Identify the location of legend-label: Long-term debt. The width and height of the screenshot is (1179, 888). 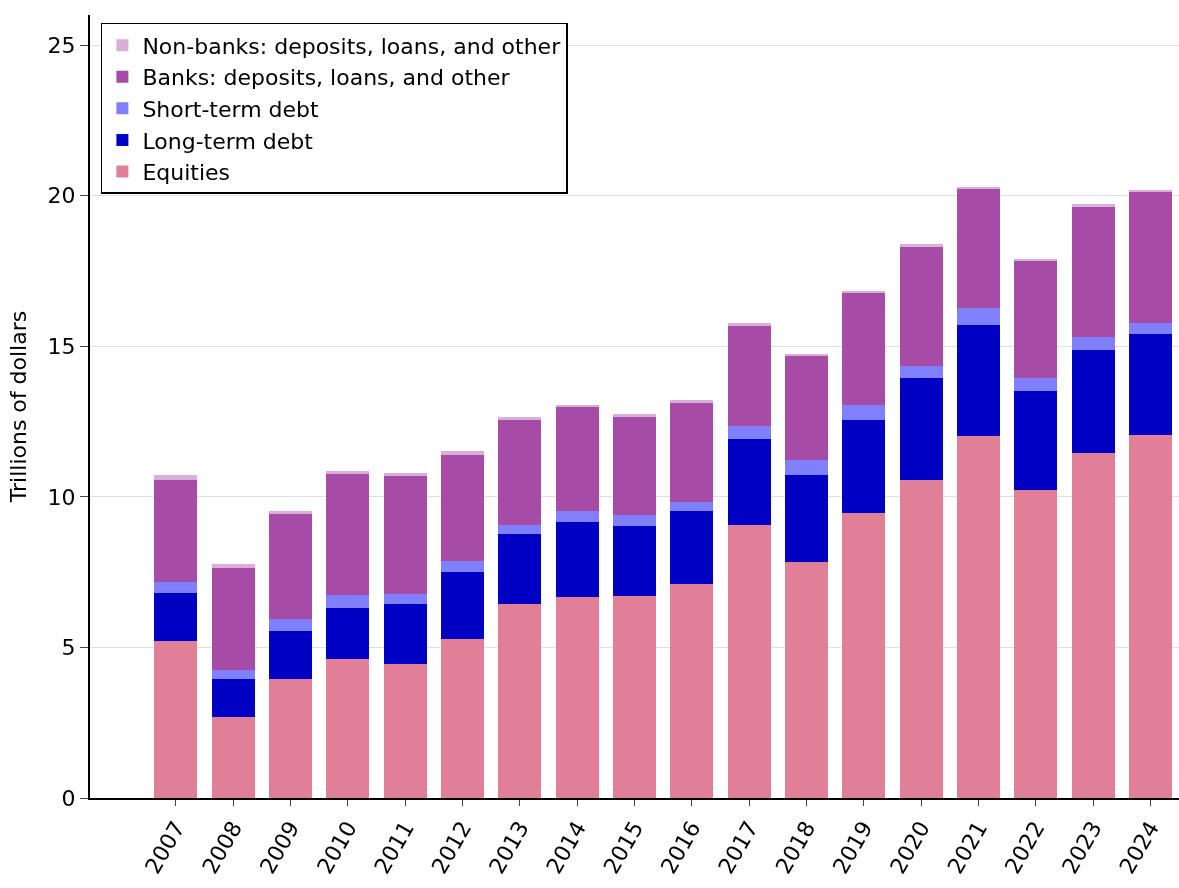
(228, 141).